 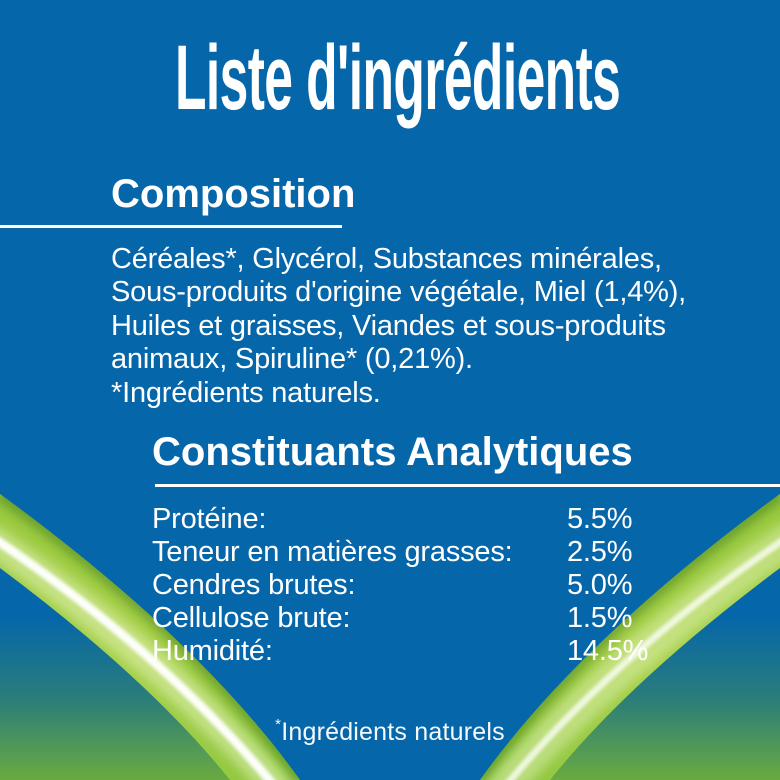 I want to click on table-row: Cendres brutes: 5.0%, so click(x=432, y=585).